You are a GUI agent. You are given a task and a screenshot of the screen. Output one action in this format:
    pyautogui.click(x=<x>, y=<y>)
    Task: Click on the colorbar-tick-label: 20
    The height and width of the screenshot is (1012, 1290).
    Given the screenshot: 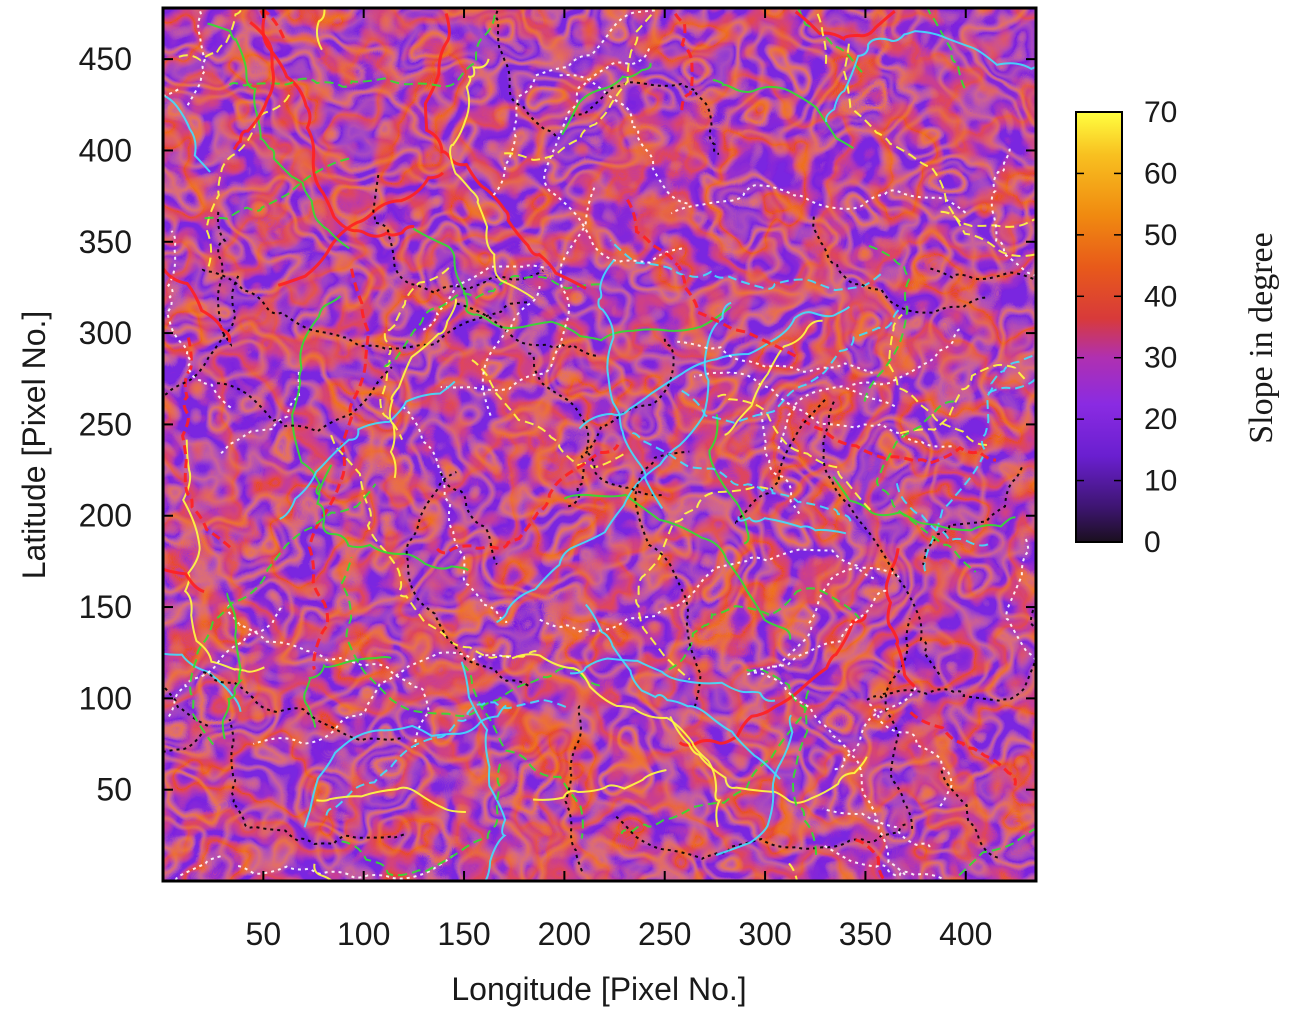 What is the action you would take?
    pyautogui.click(x=1160, y=419)
    